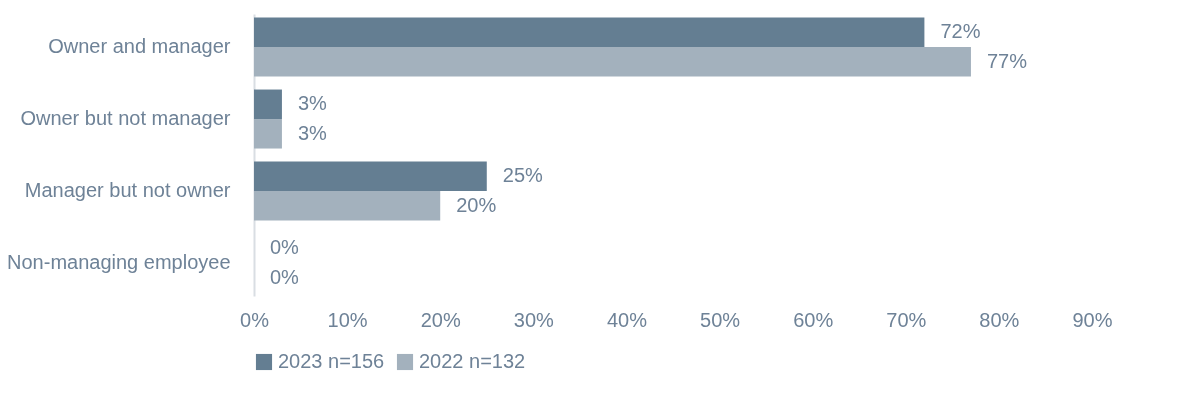 The image size is (1186, 400). I want to click on y-tick-label: Owner and manager, so click(139, 46).